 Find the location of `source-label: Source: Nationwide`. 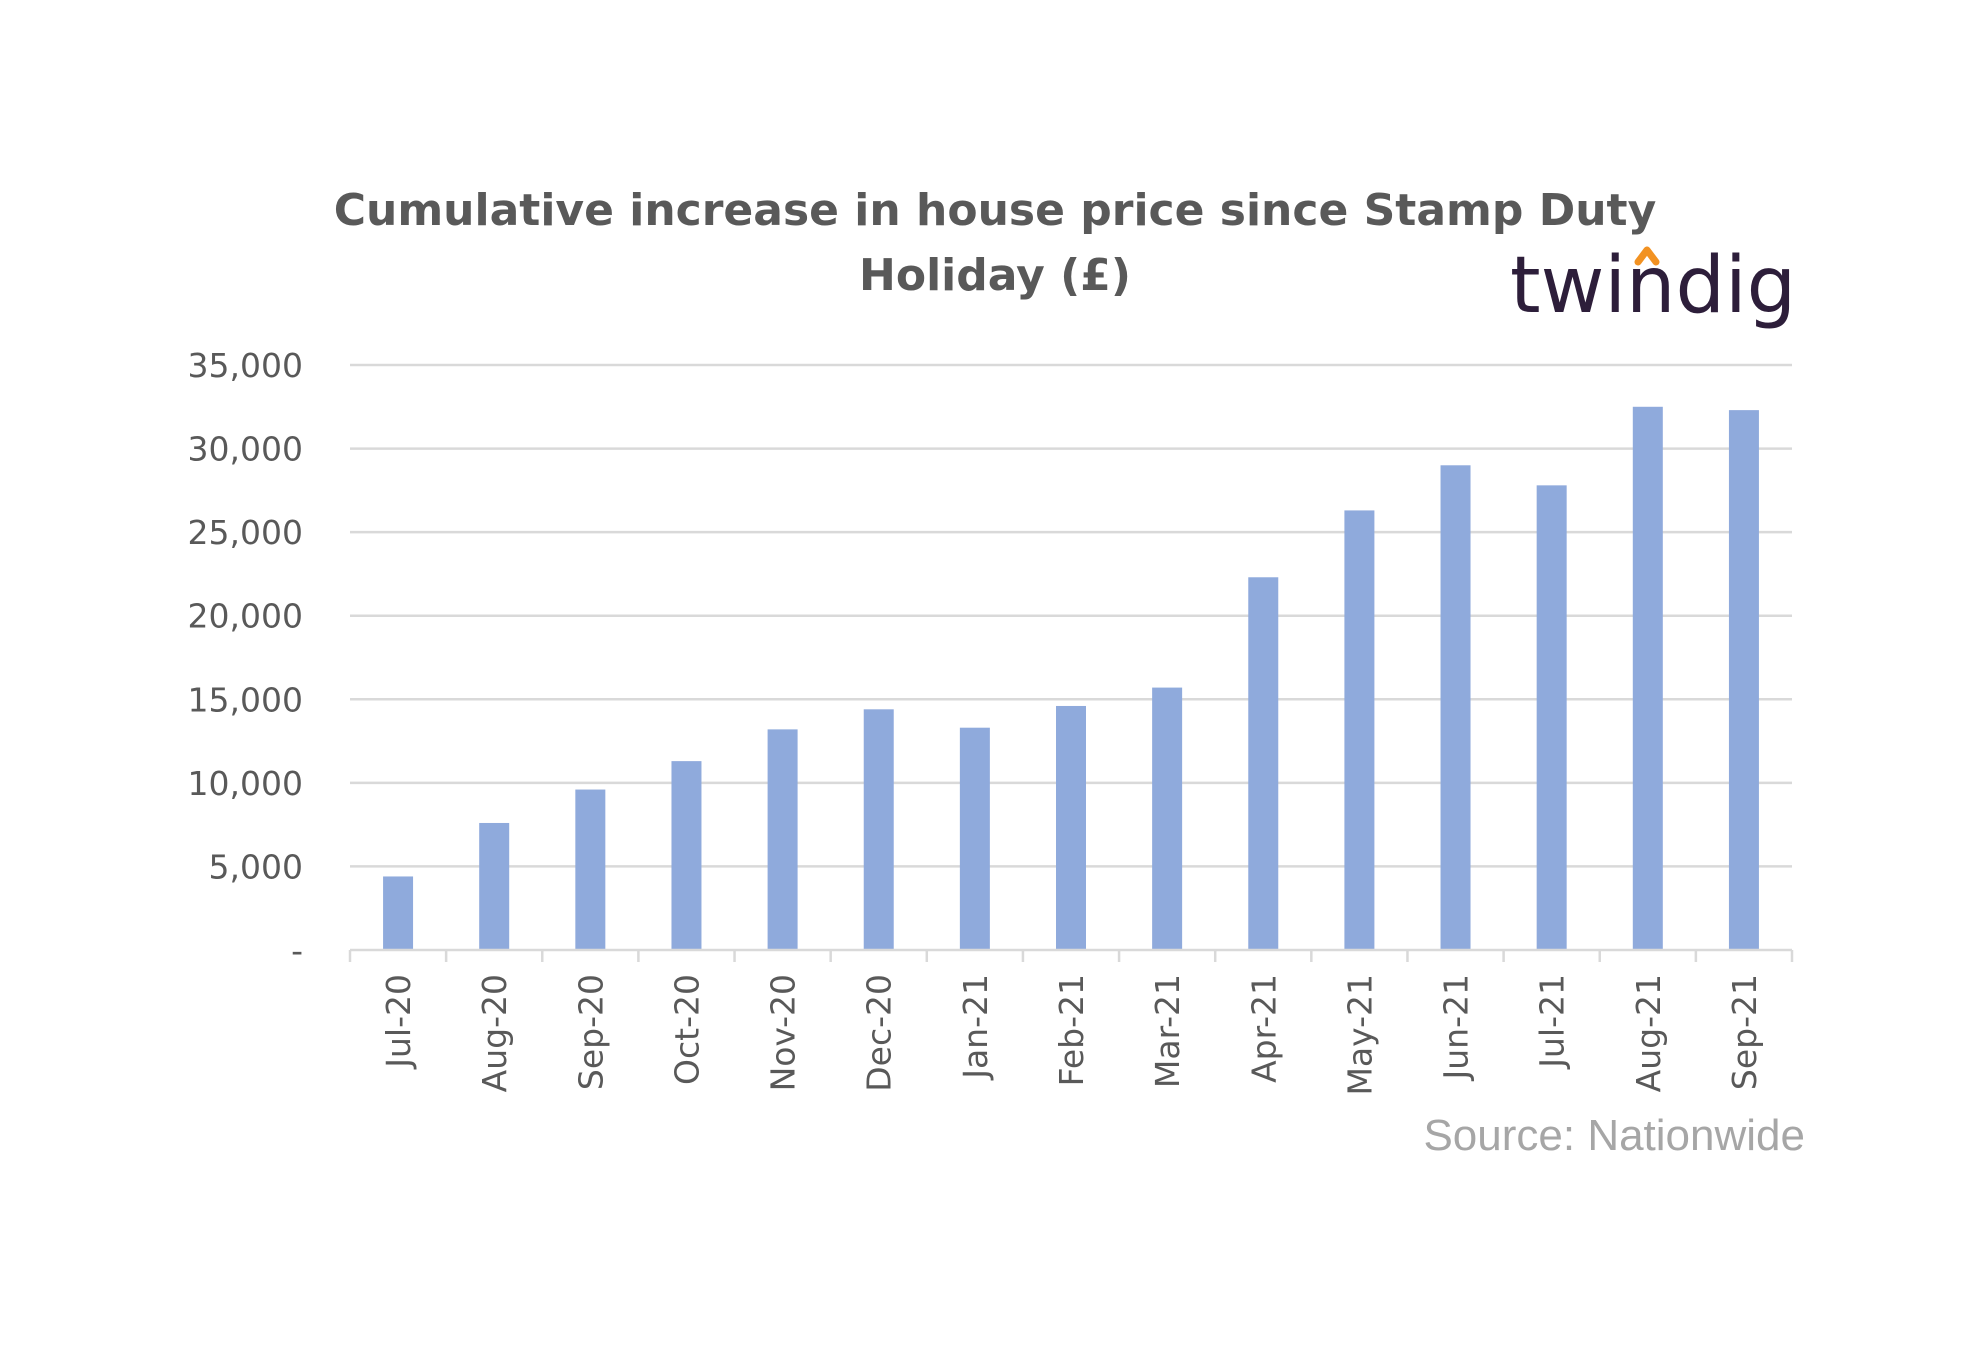

source-label: Source: Nationwide is located at coordinates (1614, 1135).